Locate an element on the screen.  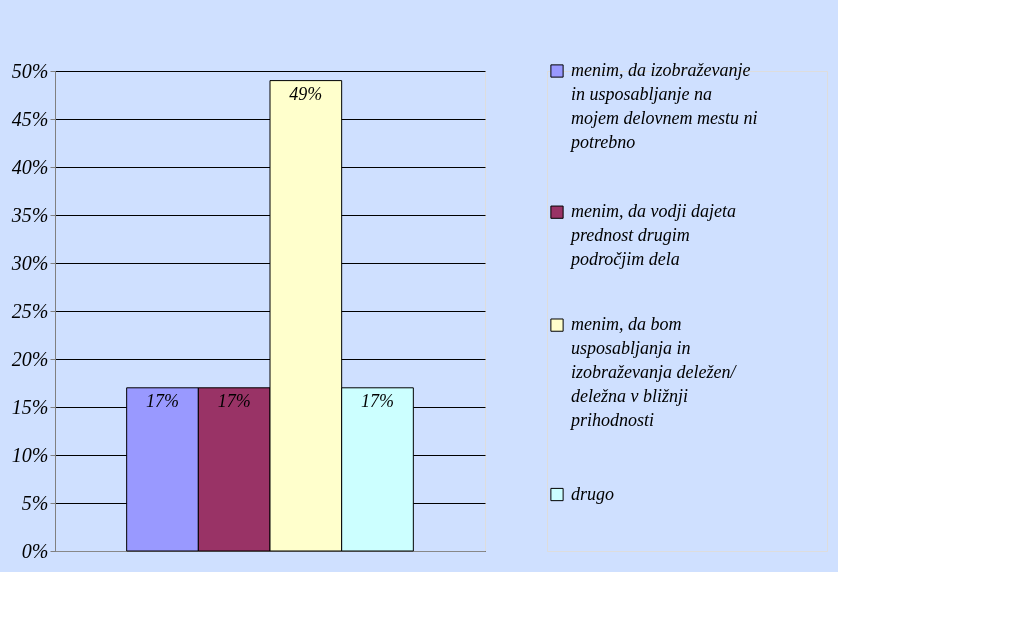
y-tick-label: 20% is located at coordinates (30, 358).